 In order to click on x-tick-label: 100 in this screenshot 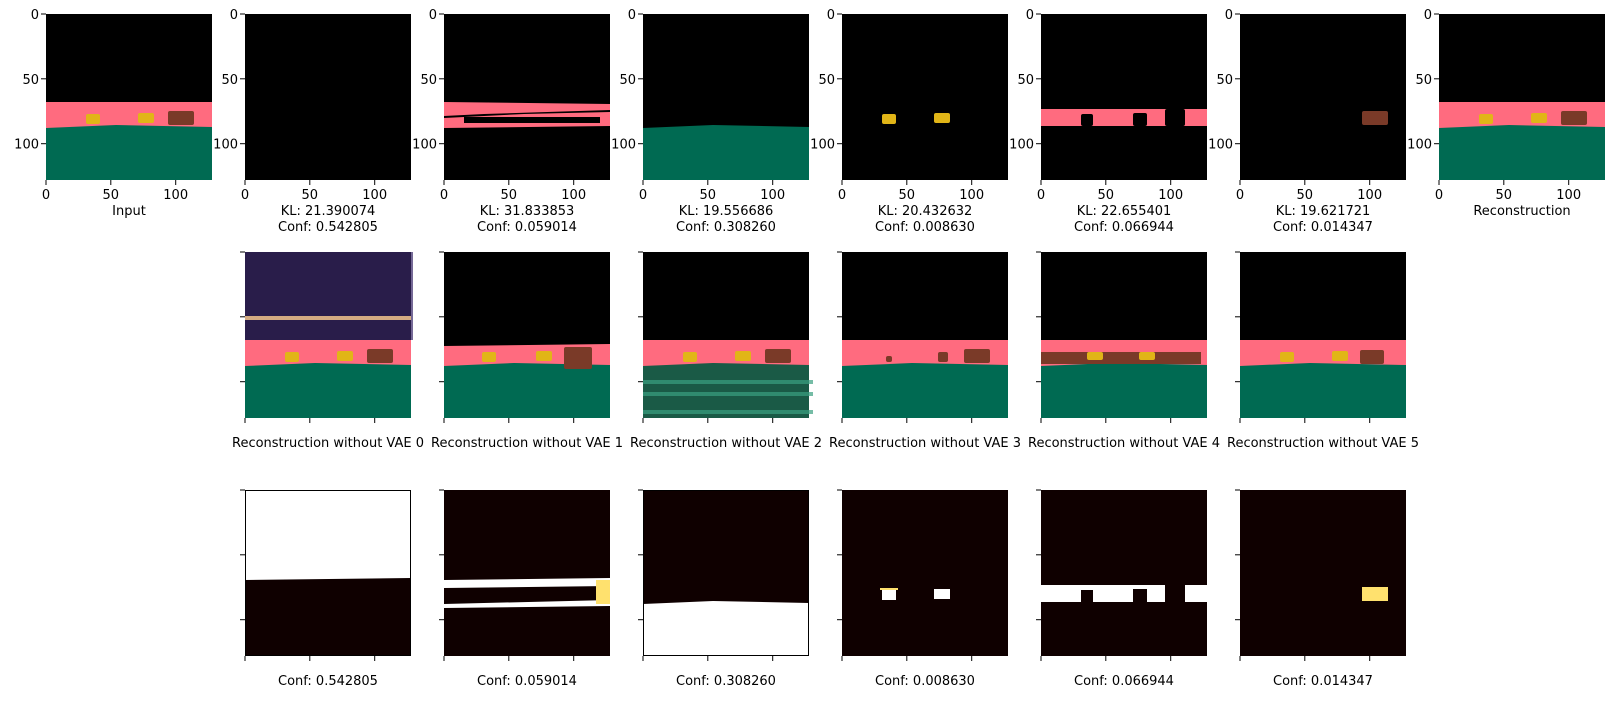, I will do `click(1568, 195)`.